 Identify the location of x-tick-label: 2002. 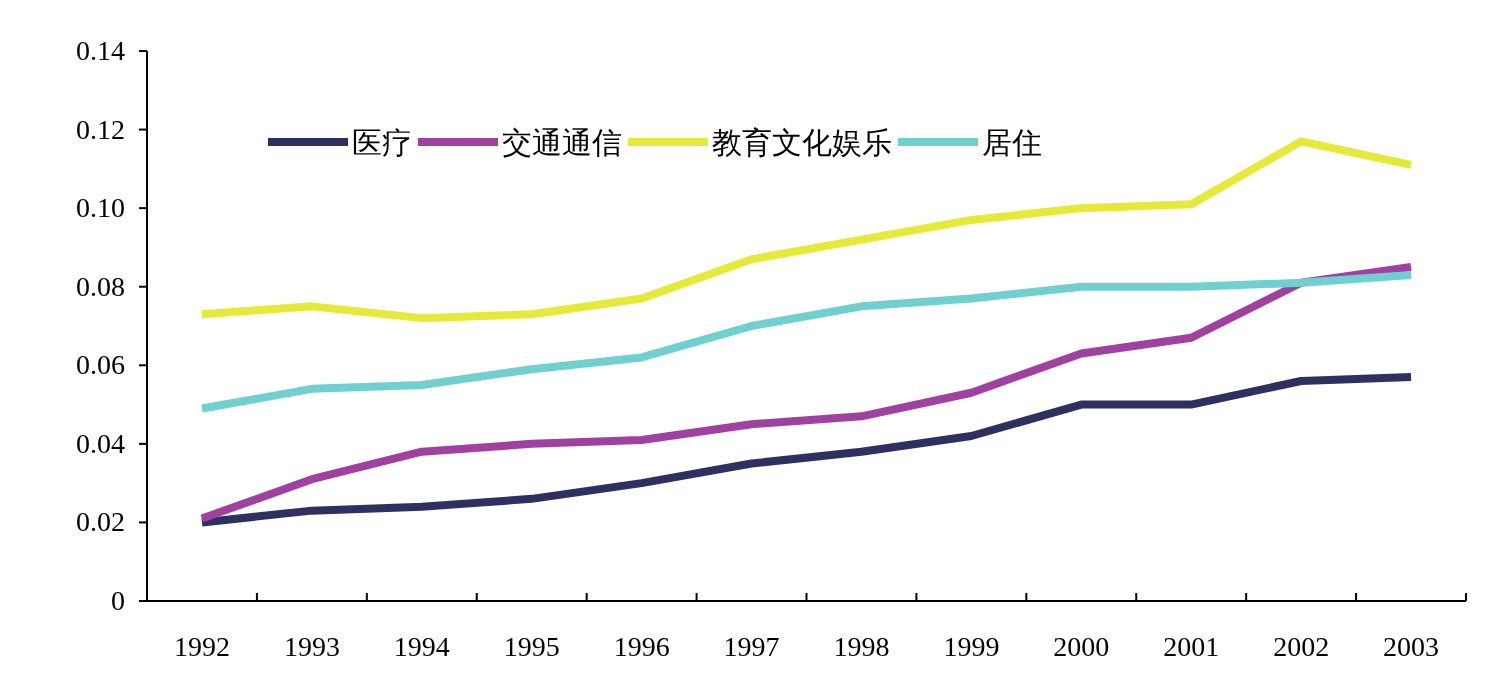
(1301, 646).